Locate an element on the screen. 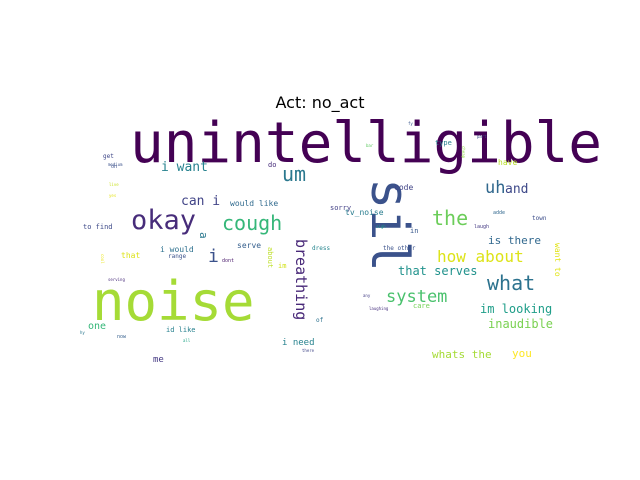 The image size is (640, 480). word-fy: fy is located at coordinates (410, 123).